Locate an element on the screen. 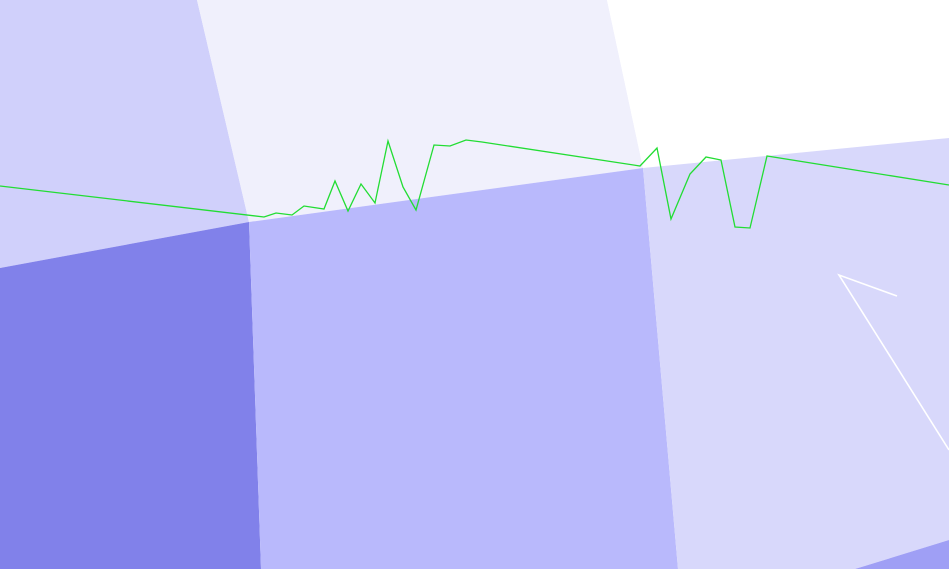 The width and height of the screenshot is (949, 569). surface-upper-right is located at coordinates (778, 84).